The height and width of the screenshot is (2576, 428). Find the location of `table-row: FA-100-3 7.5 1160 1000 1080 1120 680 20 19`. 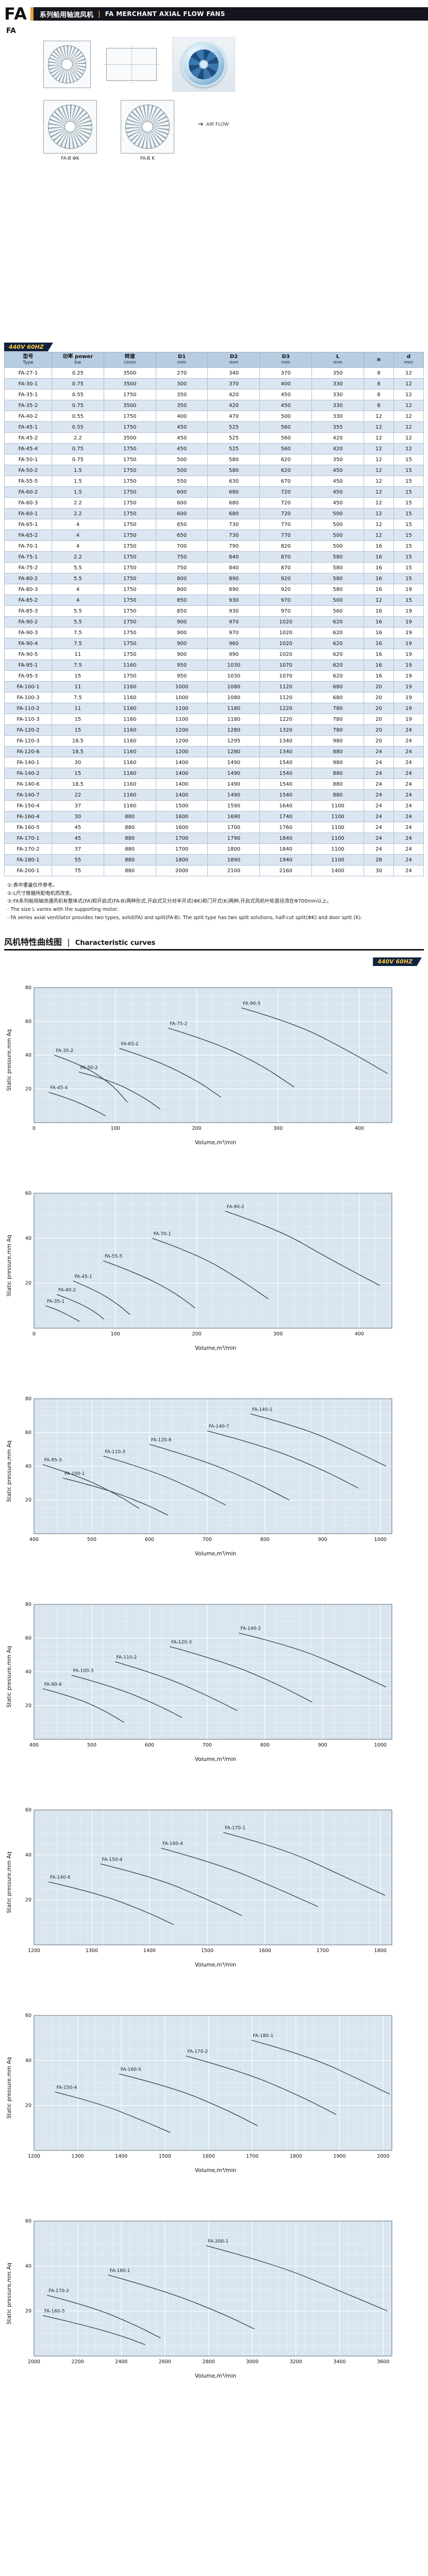

table-row: FA-100-3 7.5 1160 1000 1080 1120 680 20 19 is located at coordinates (214, 697).